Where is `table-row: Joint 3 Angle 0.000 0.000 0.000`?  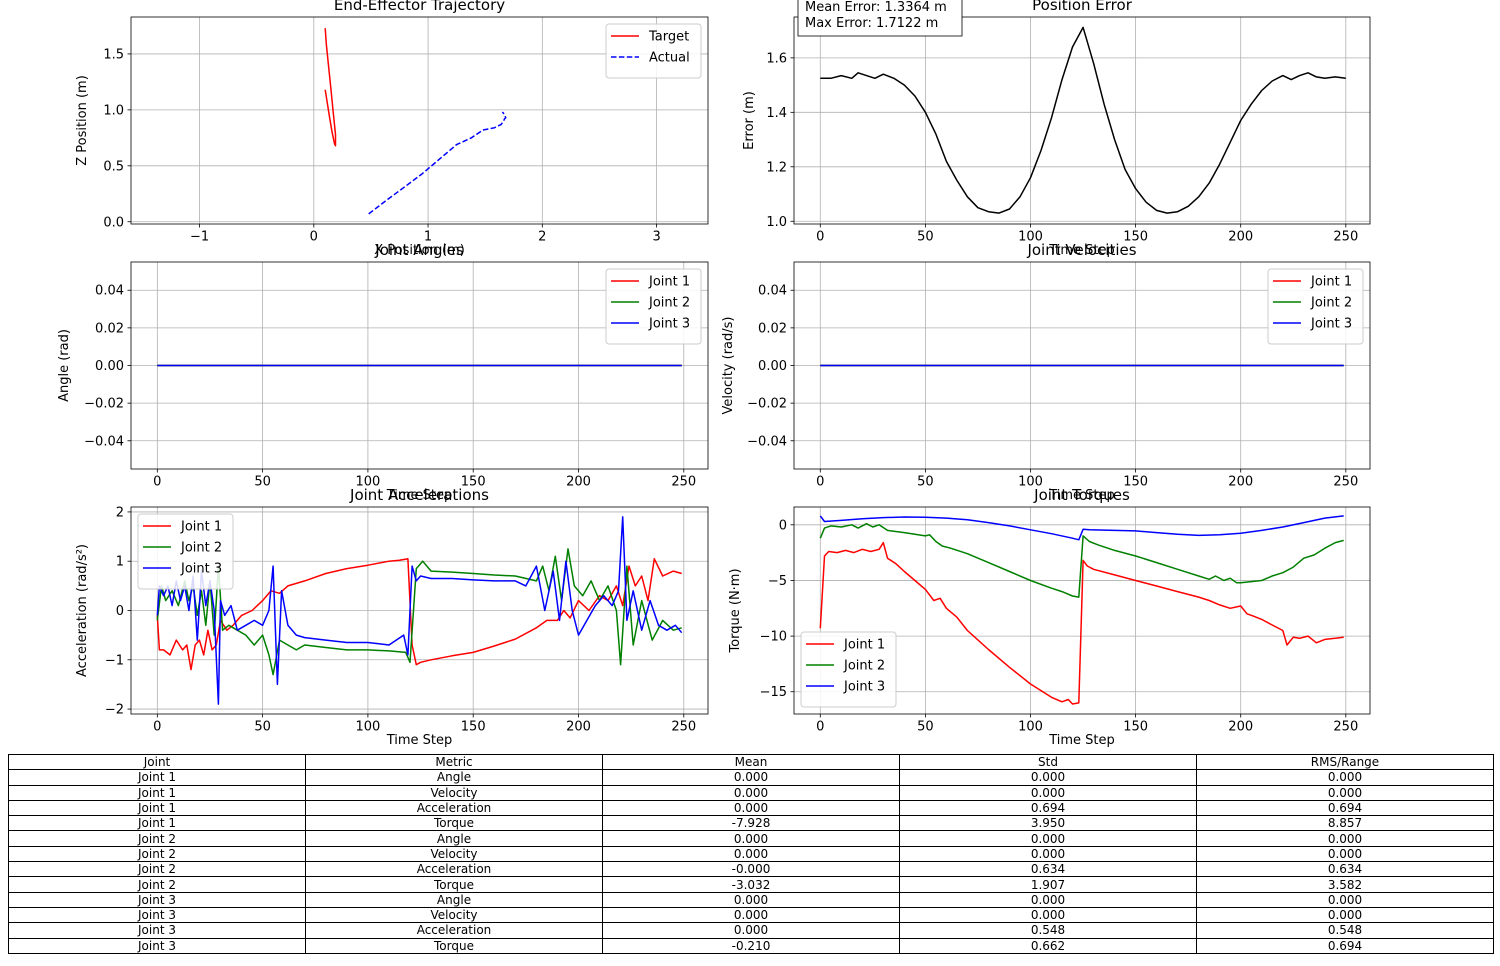
table-row: Joint 3 Angle 0.000 0.000 0.000 is located at coordinates (751, 899).